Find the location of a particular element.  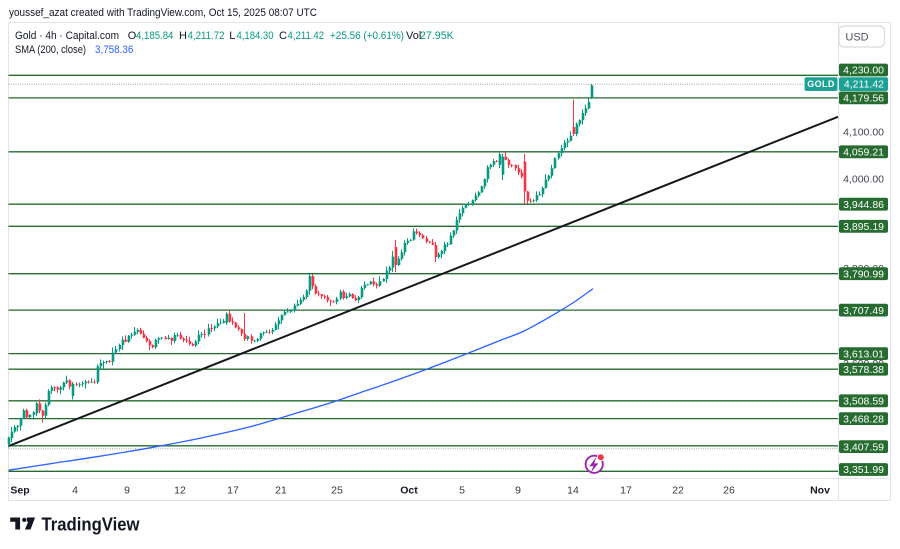

svg-text: 3,944.86 is located at coordinates (863, 205).